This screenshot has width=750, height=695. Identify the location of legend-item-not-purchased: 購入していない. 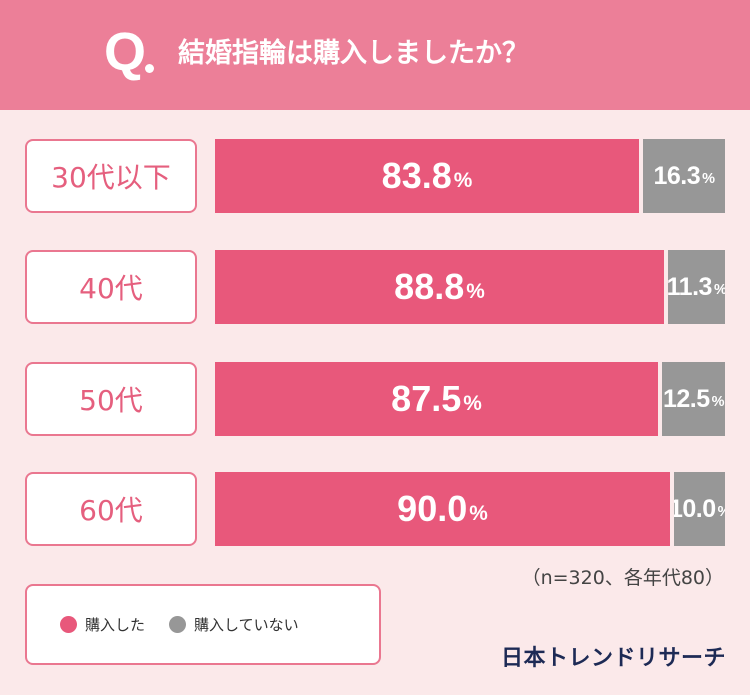
(234, 624).